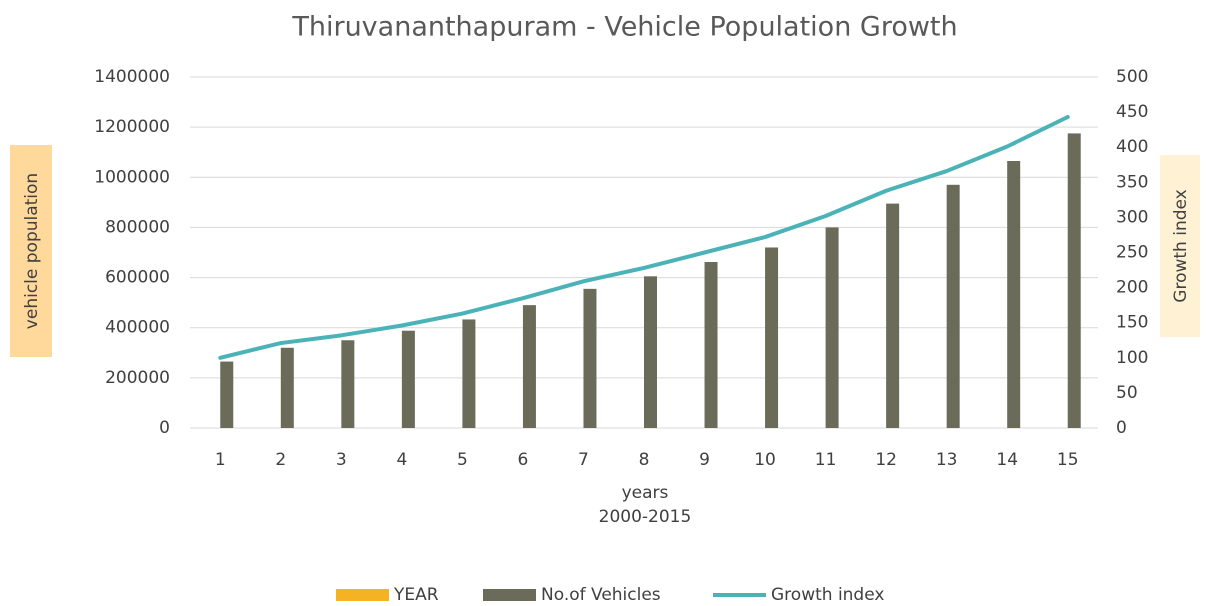 This screenshot has height=606, width=1212. Describe the element at coordinates (1132, 112) in the screenshot. I see `y2-tick-label: 450` at that location.